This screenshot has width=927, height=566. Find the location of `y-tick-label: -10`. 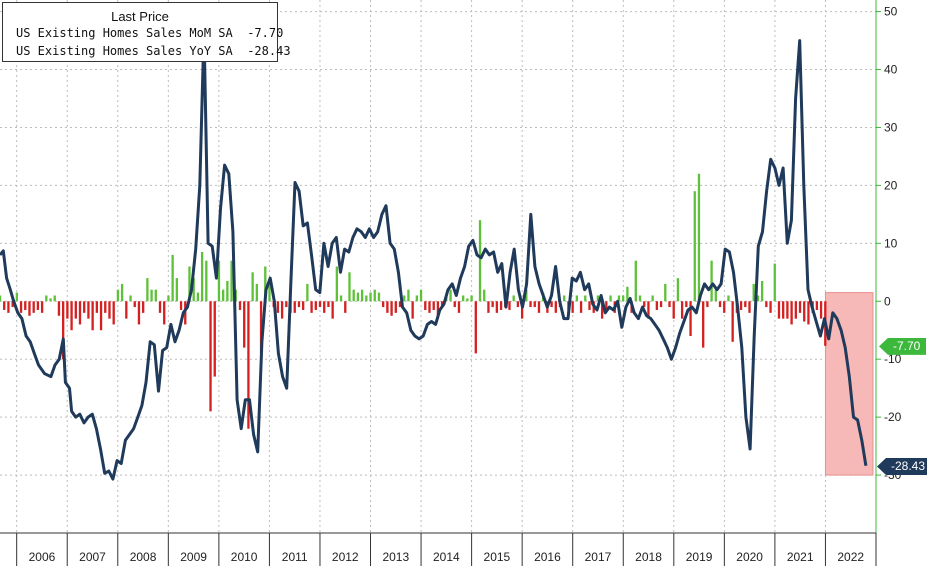

y-tick-label: -10 is located at coordinates (893, 359).